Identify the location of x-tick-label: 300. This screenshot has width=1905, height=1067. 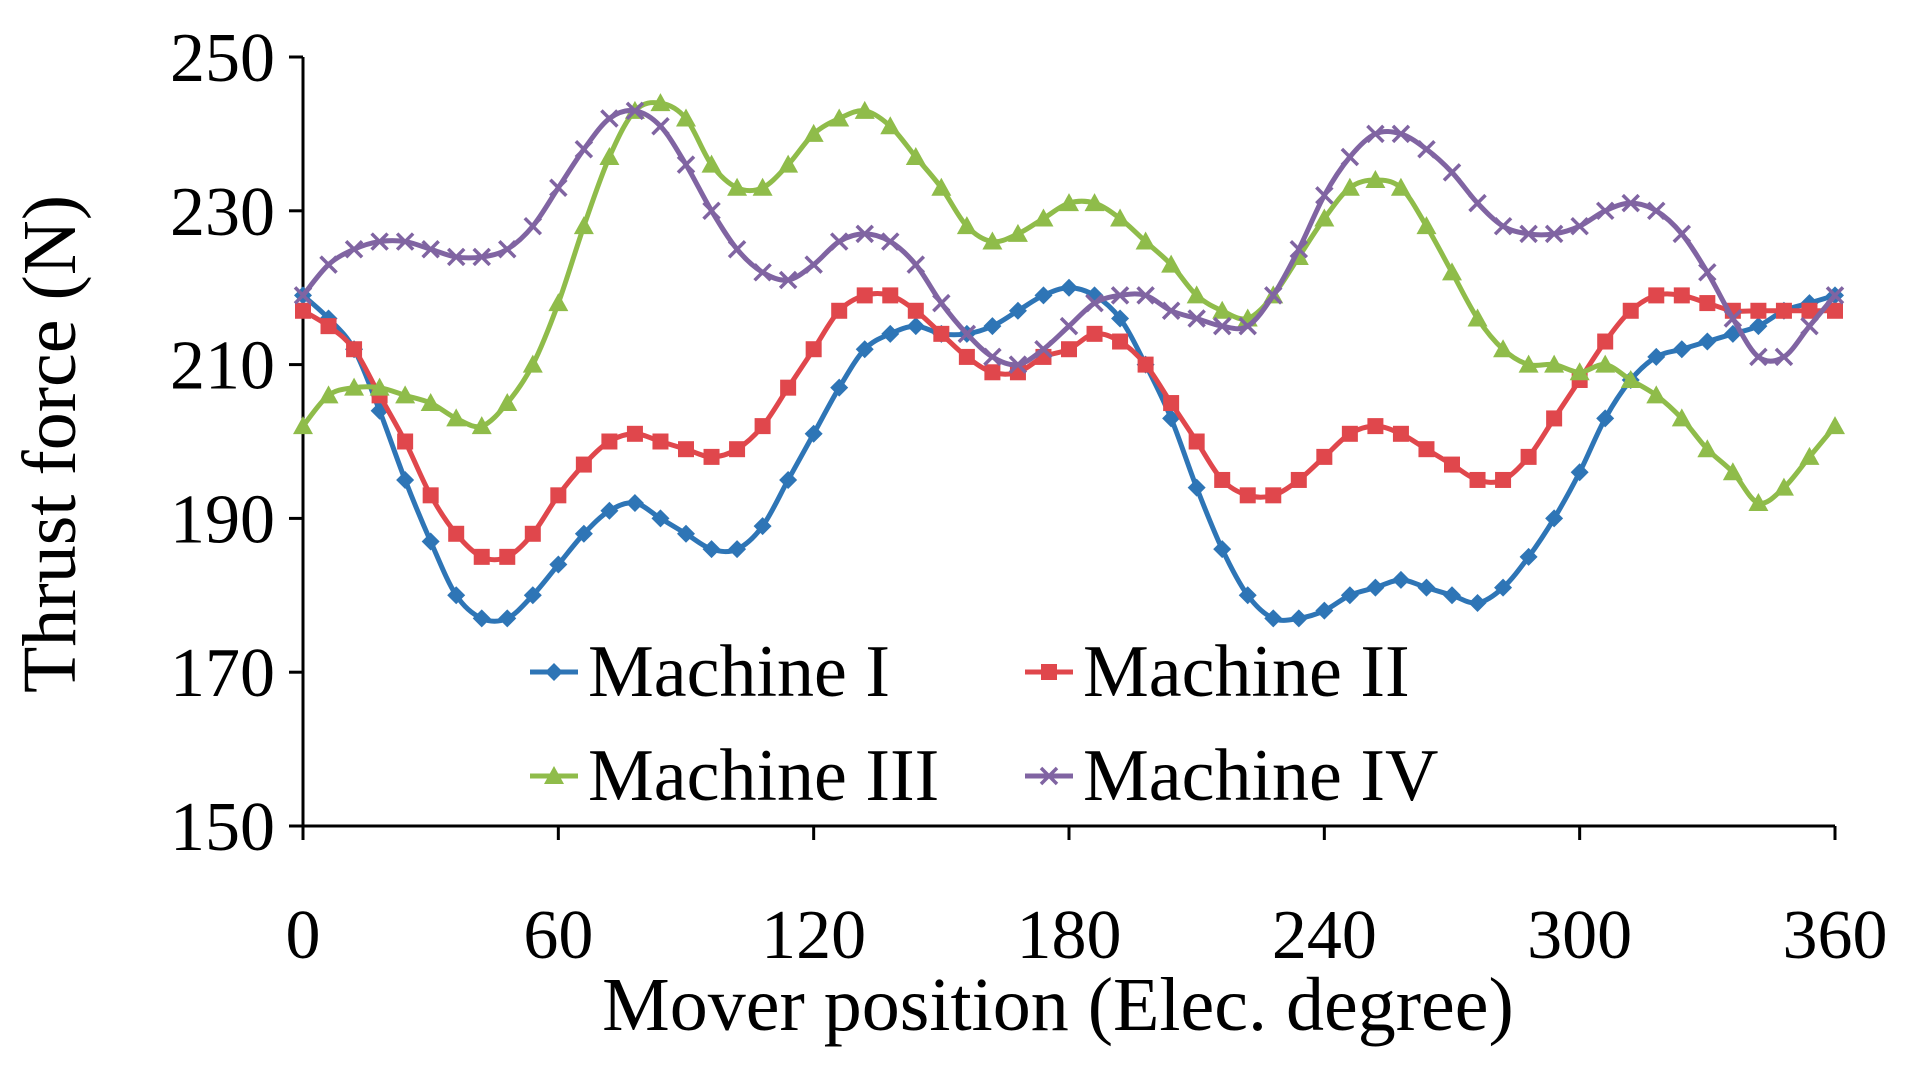
(1579, 935).